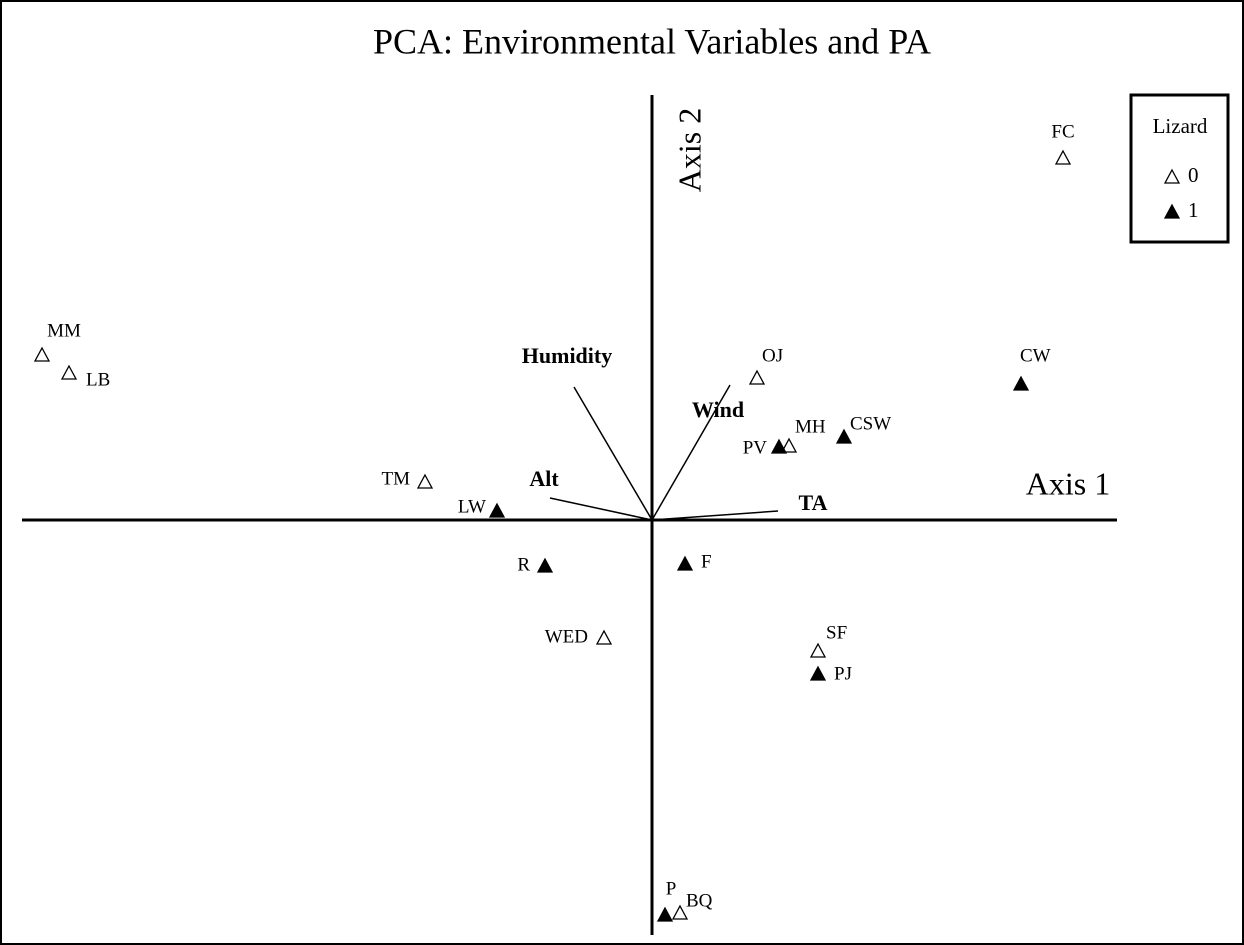 The width and height of the screenshot is (1244, 945). What do you see at coordinates (1068, 483) in the screenshot?
I see `x-axis-label: Axis 1` at bounding box center [1068, 483].